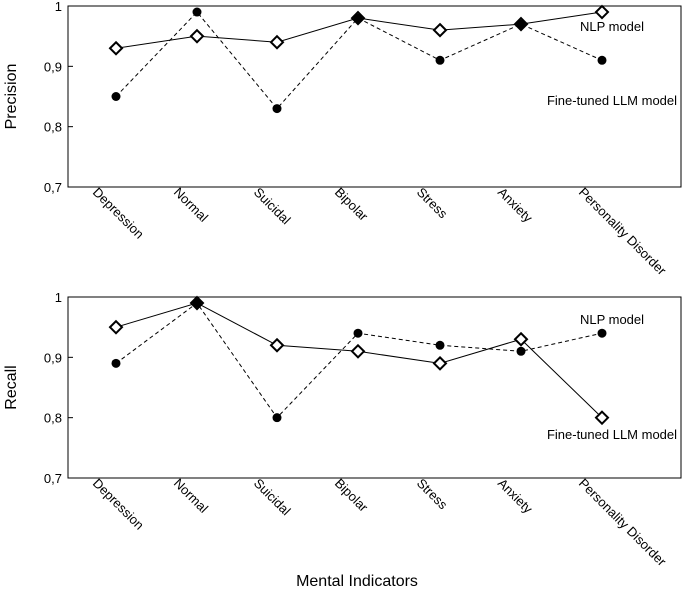  I want to click on x-axis-title: Mental Indicators, so click(357, 581).